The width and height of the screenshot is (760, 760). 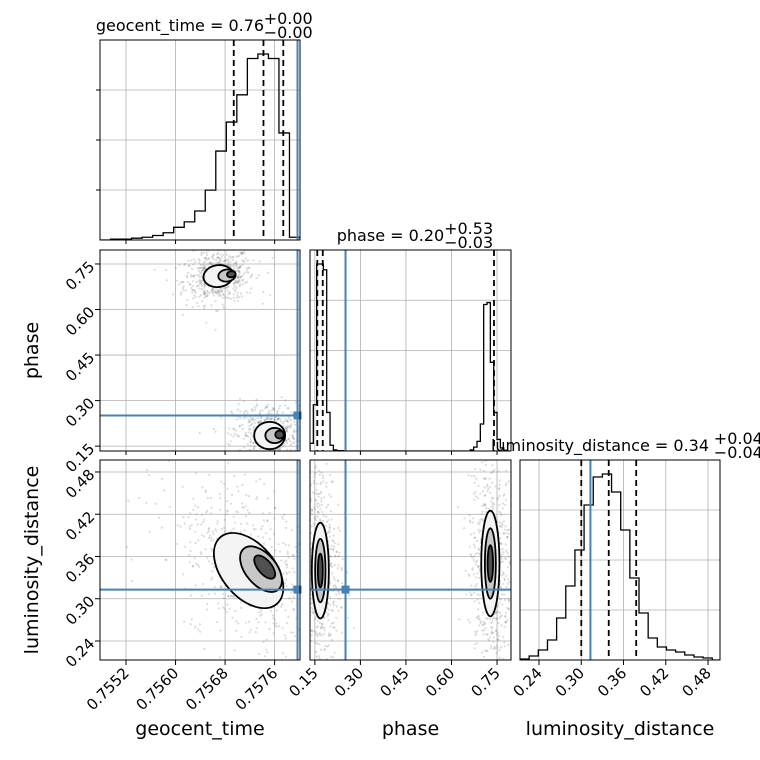 I want to click on x-tick-label-geocent_time-2: 0.7568, so click(x=207, y=689).